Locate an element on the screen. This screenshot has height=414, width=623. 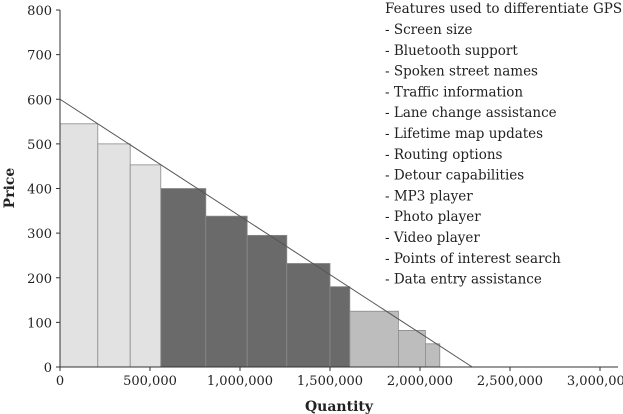
legend-item-4: - Traffic information is located at coordinates (454, 92).